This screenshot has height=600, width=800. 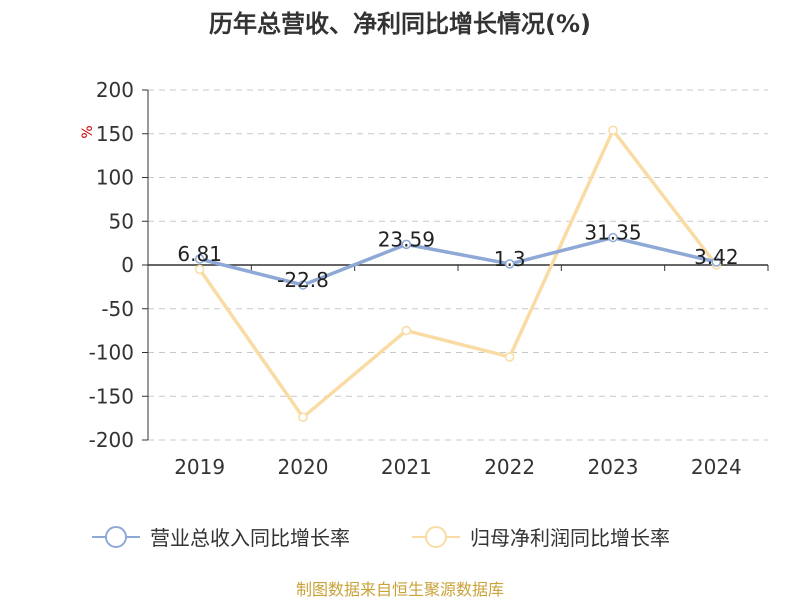 I want to click on x-tick-label: 2022, so click(x=509, y=467).